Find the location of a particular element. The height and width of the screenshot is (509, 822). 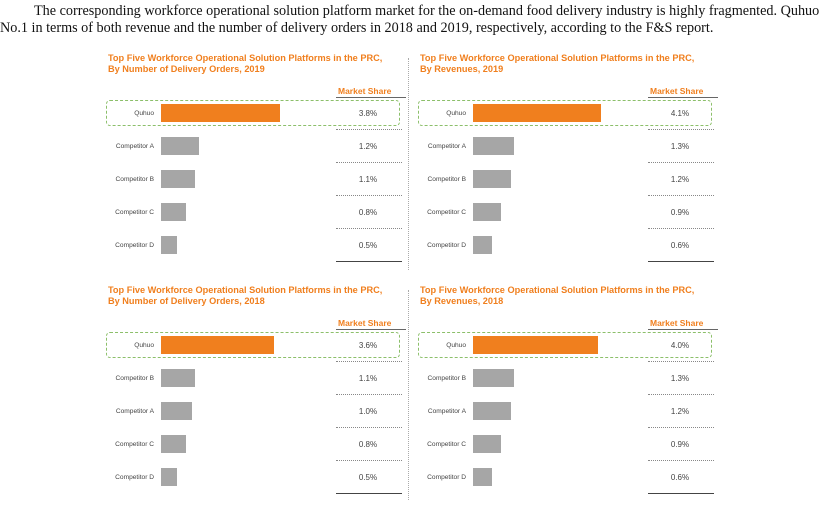

chart-title-line-2: By Number of Delivery Orders, 2019 is located at coordinates (186, 69).